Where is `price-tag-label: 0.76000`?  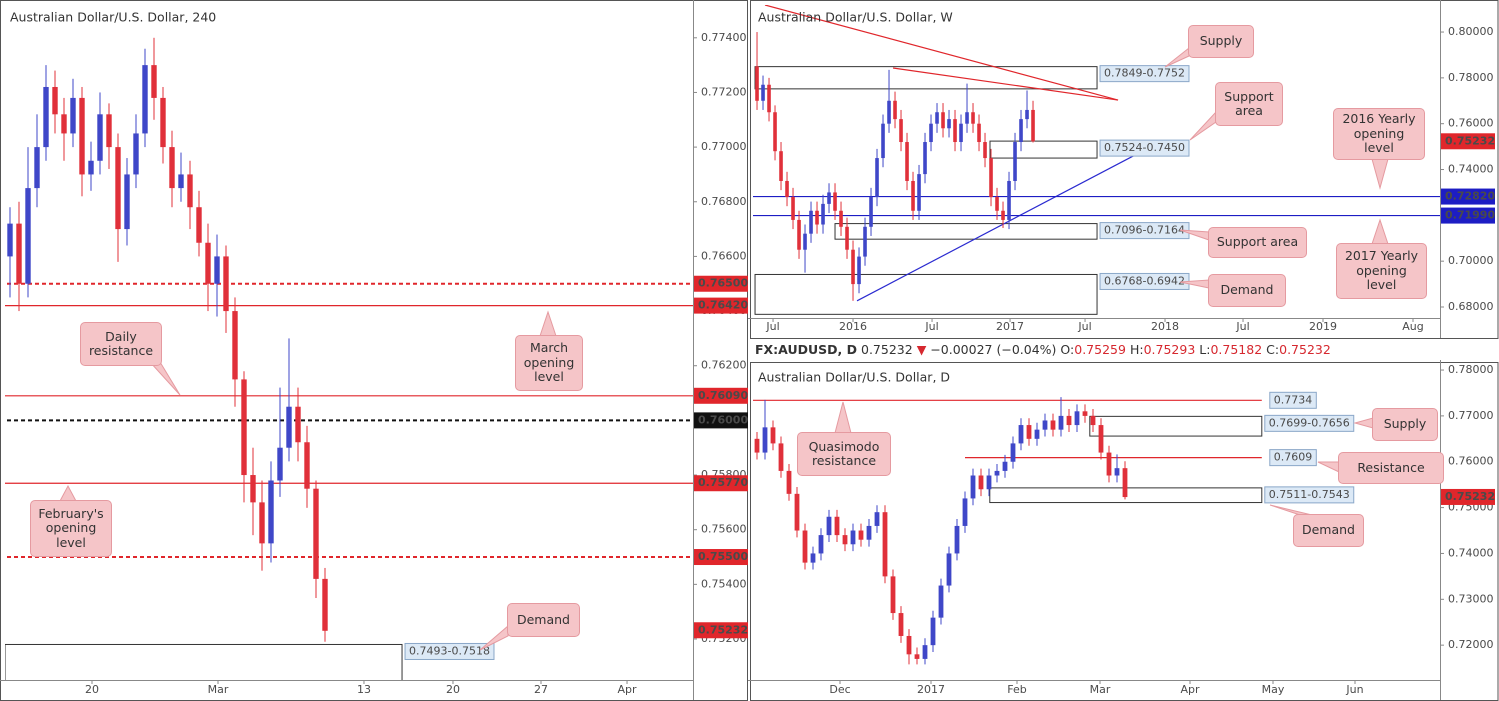
price-tag-label: 0.76000 is located at coordinates (723, 419).